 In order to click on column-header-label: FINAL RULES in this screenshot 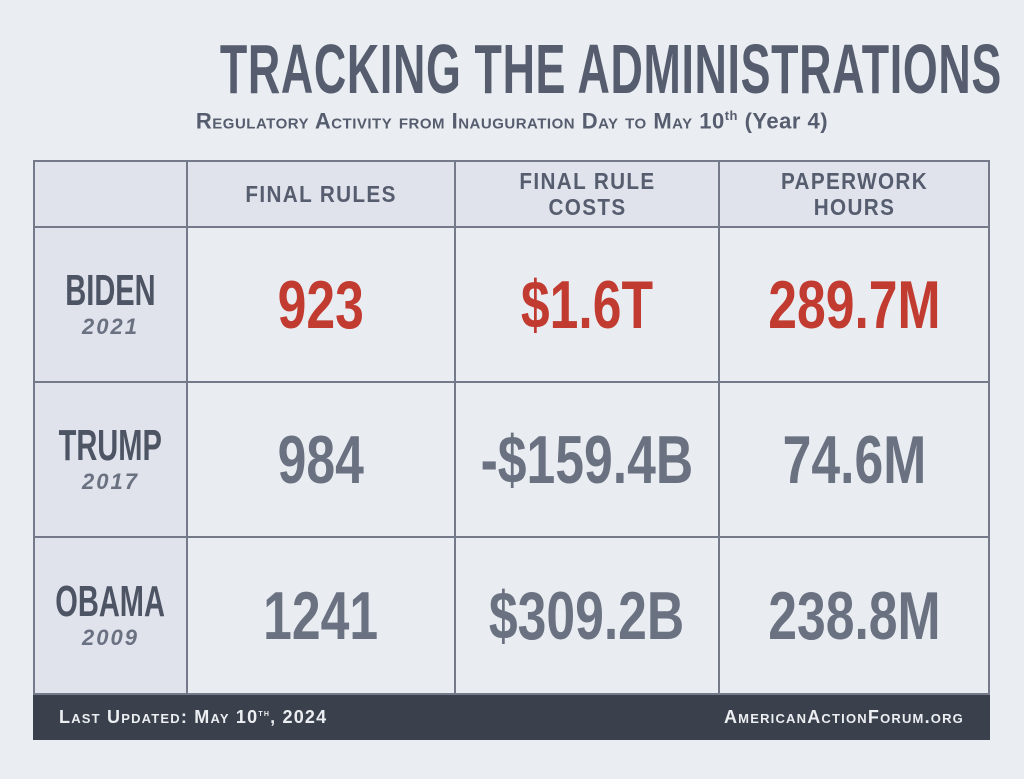, I will do `click(321, 194)`.